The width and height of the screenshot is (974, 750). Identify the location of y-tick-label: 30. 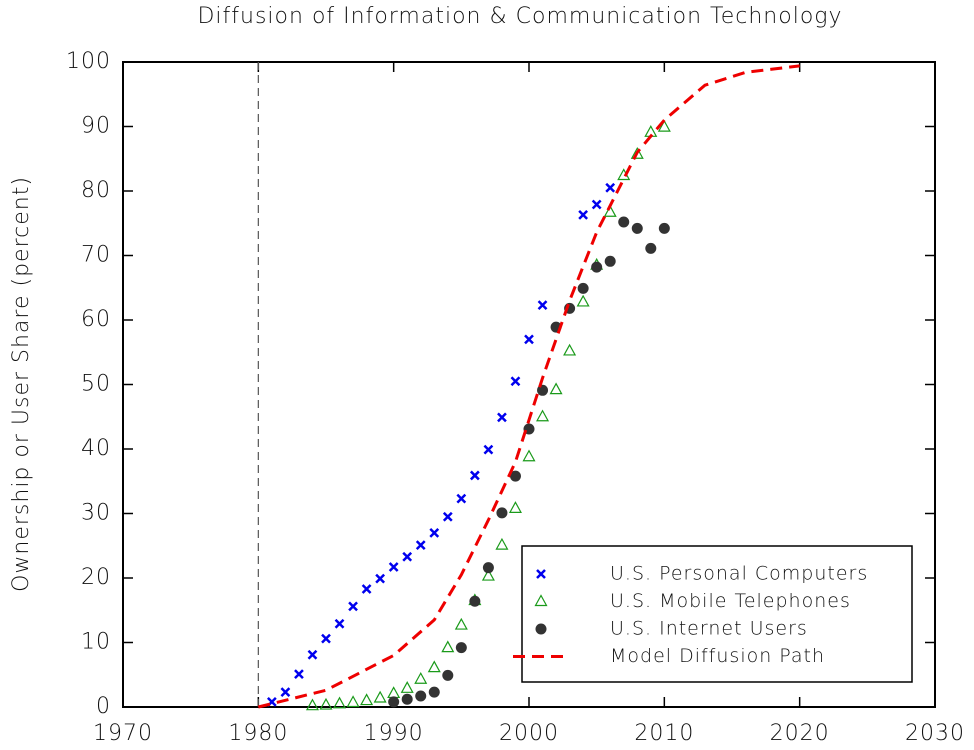
(96, 513).